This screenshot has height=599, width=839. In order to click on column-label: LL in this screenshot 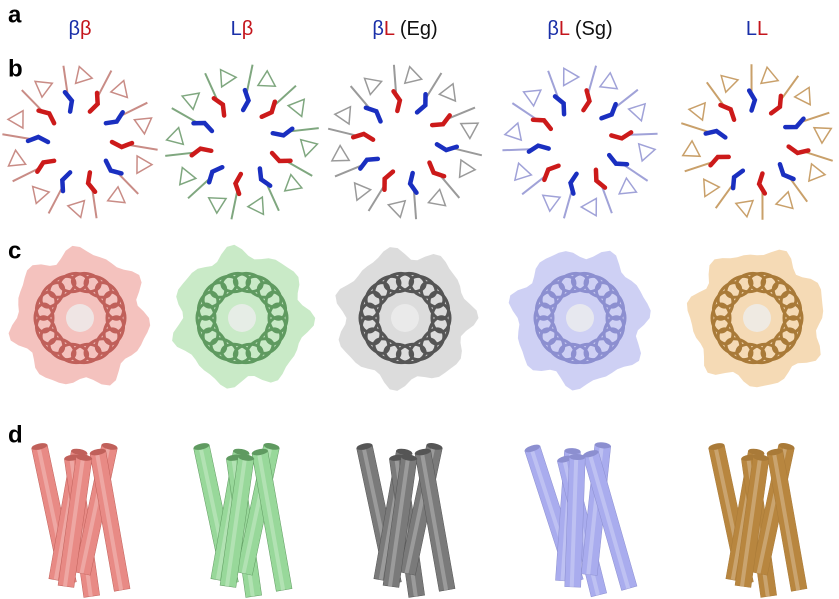, I will do `click(757, 29)`.